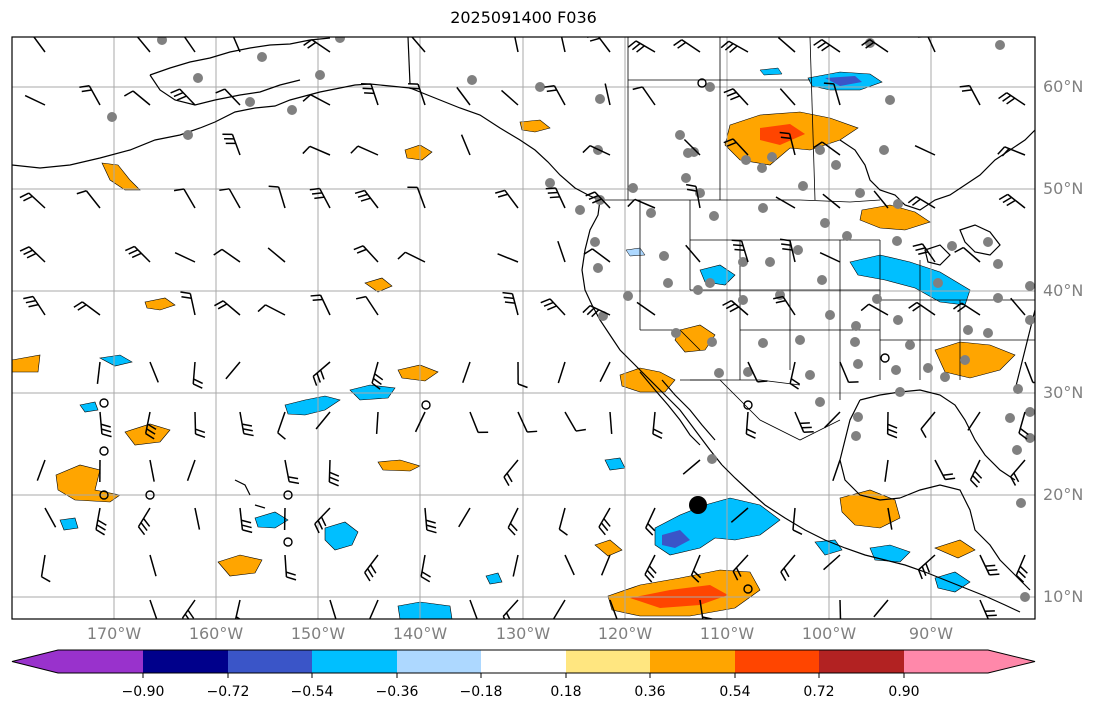  I want to click on colorbar-tick-label: 0.36, so click(650, 692).